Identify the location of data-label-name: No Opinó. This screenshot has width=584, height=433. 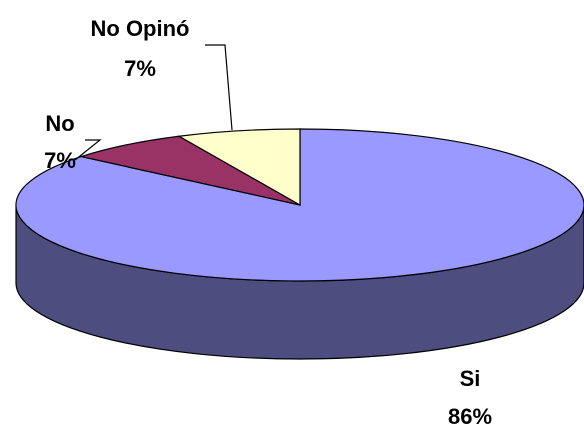
(140, 28).